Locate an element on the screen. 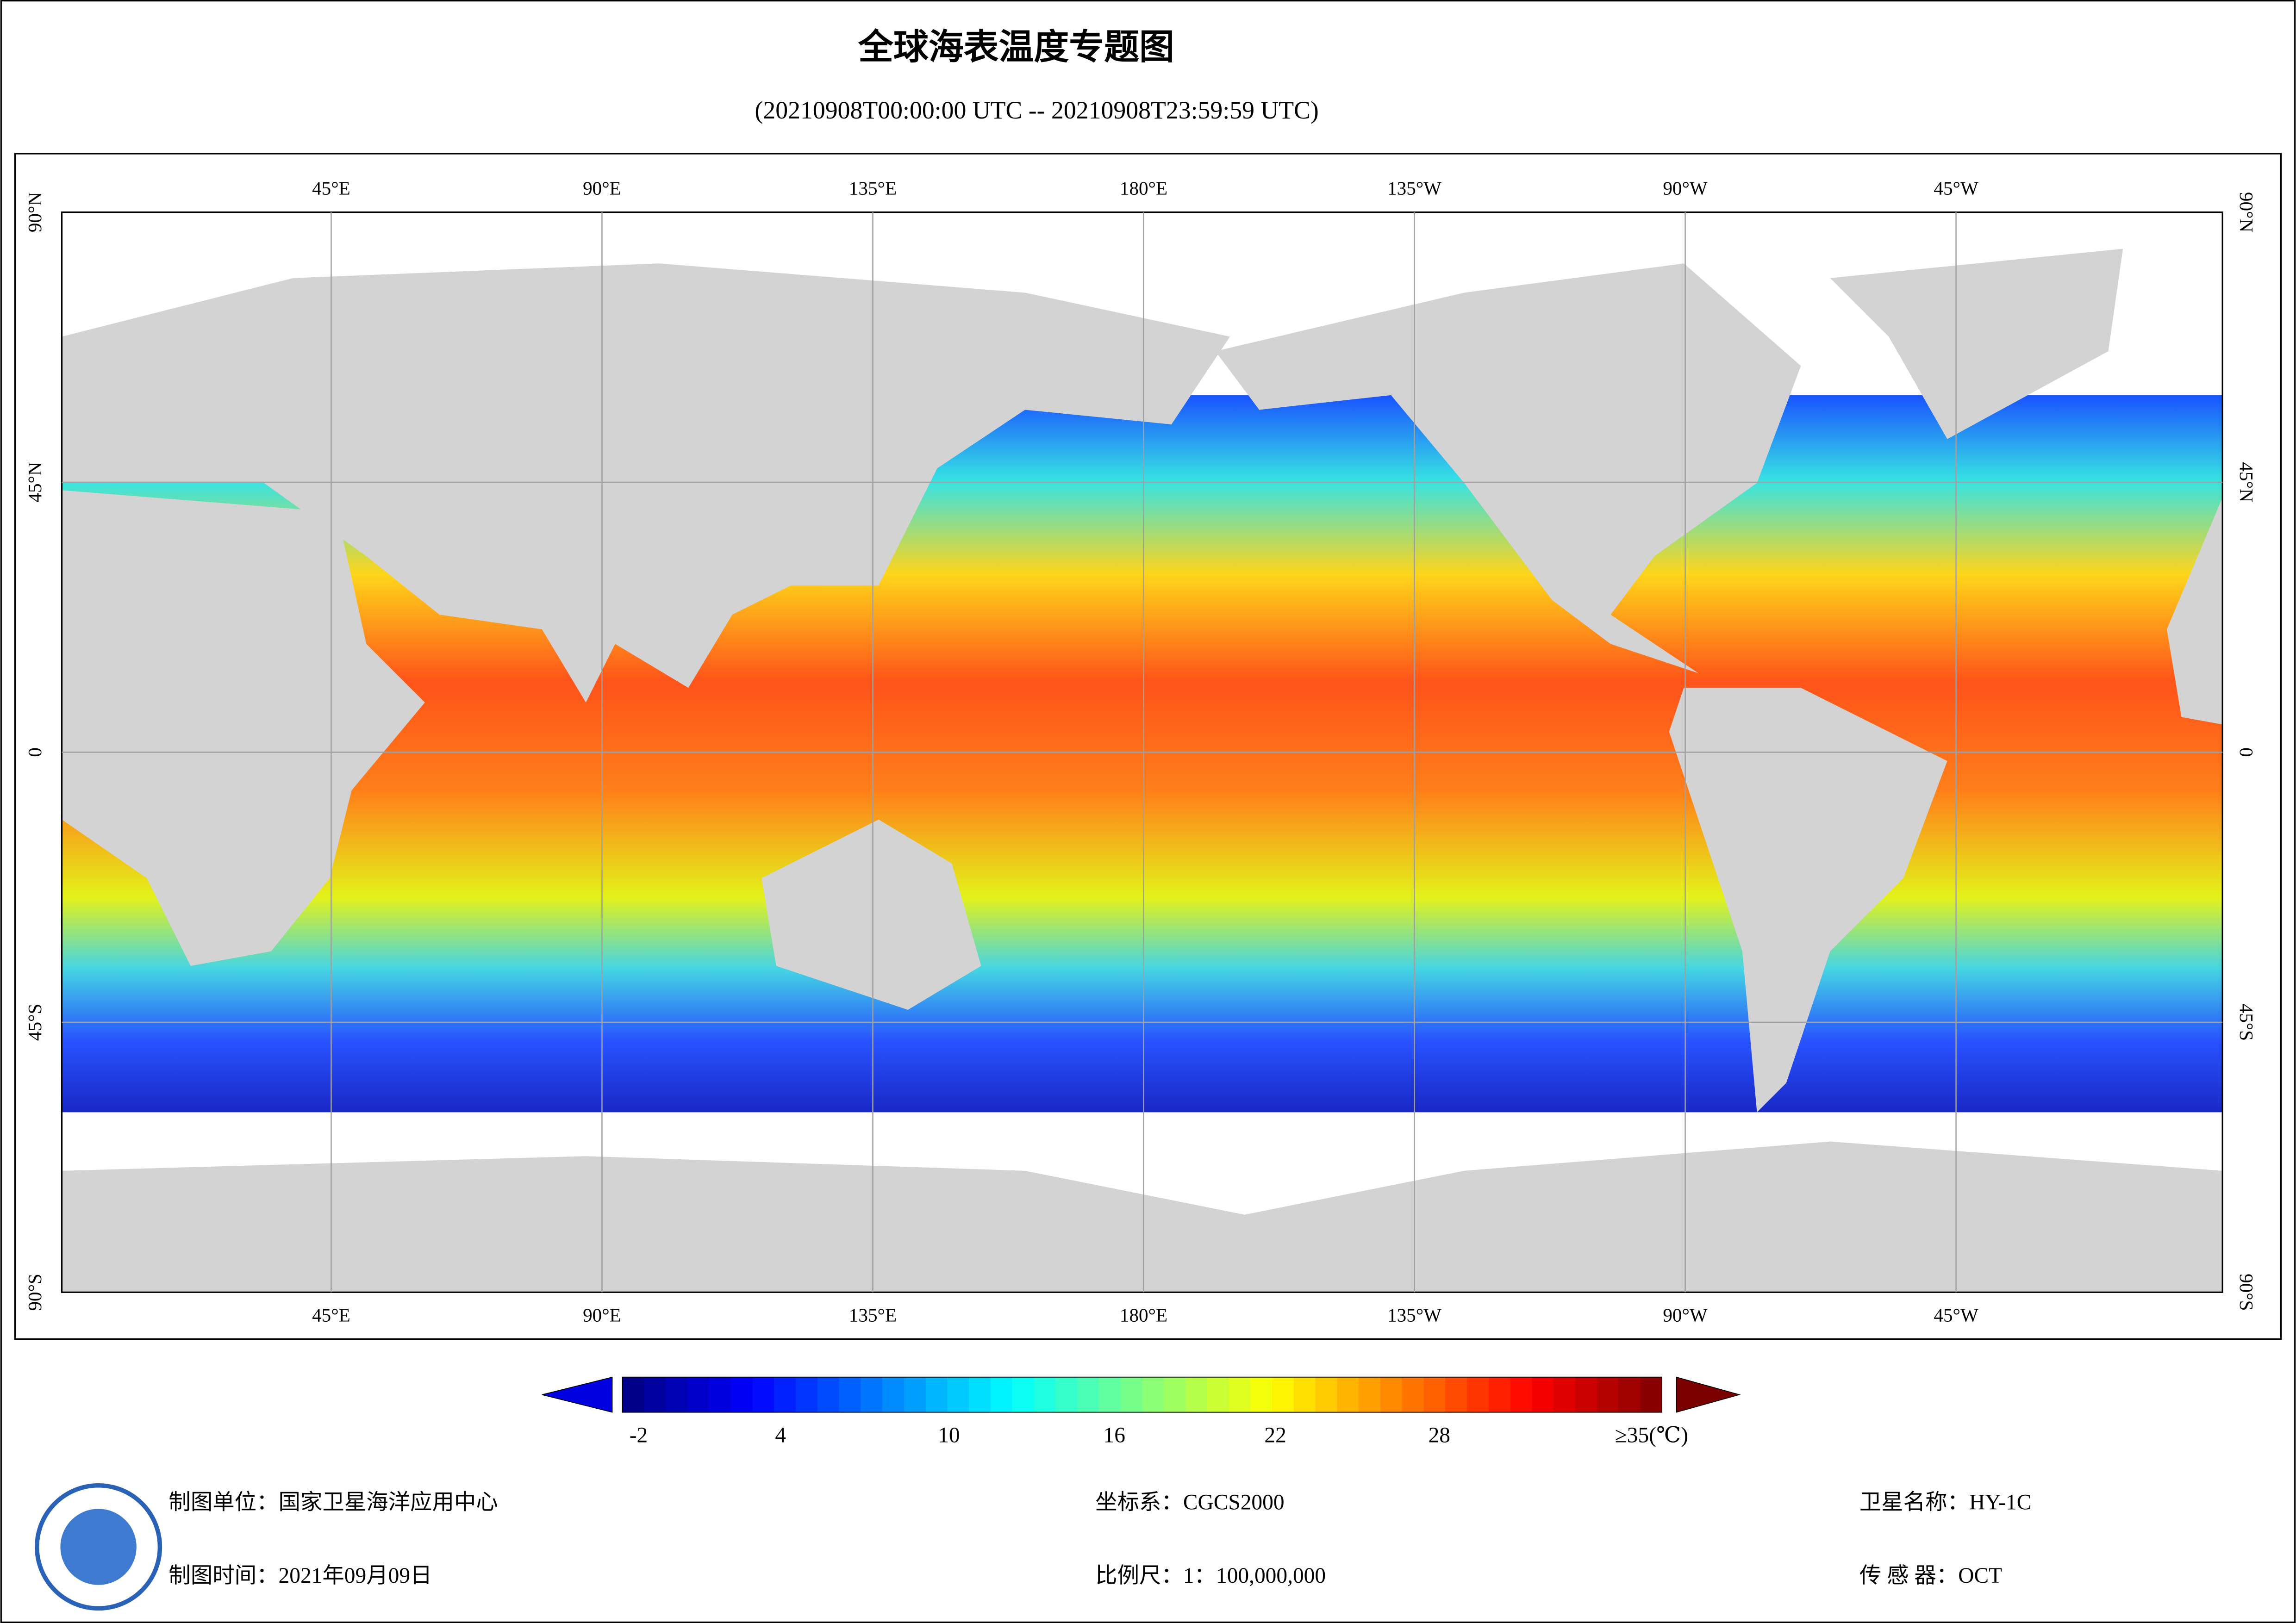 The image size is (2296, 1623). logo-globe is located at coordinates (98, 1547).